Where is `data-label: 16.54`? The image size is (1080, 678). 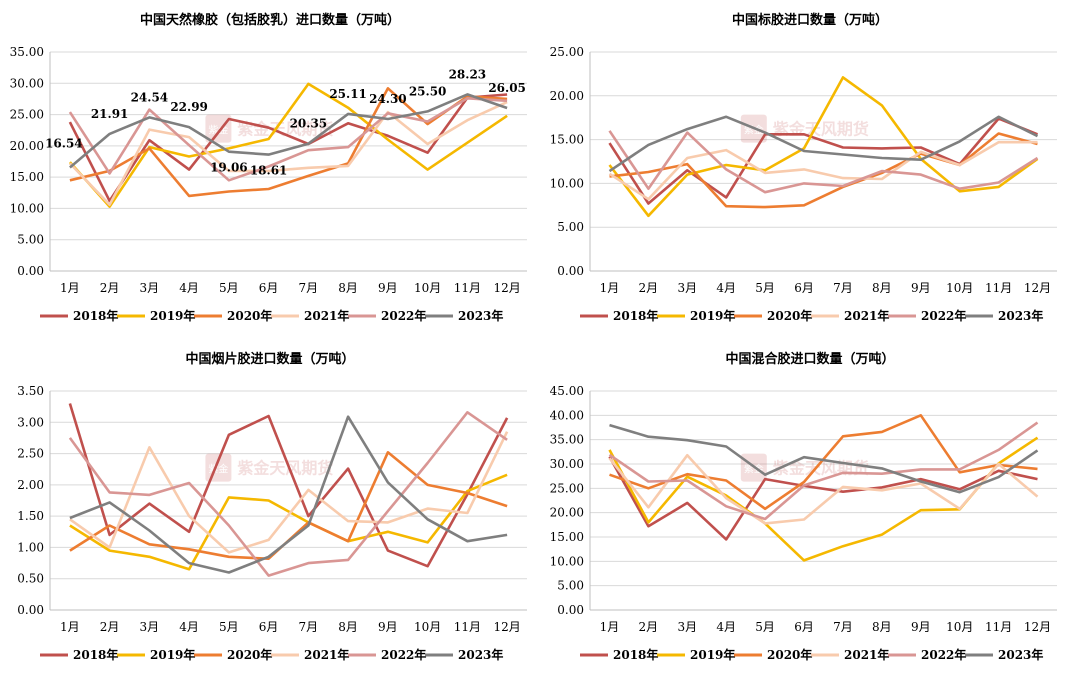 data-label: 16.54 is located at coordinates (64, 144).